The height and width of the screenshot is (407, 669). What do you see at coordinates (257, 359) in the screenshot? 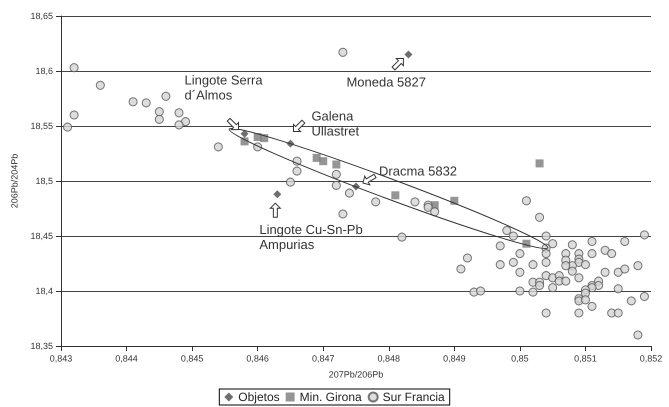
I see `x-tick-label: 0,846` at bounding box center [257, 359].